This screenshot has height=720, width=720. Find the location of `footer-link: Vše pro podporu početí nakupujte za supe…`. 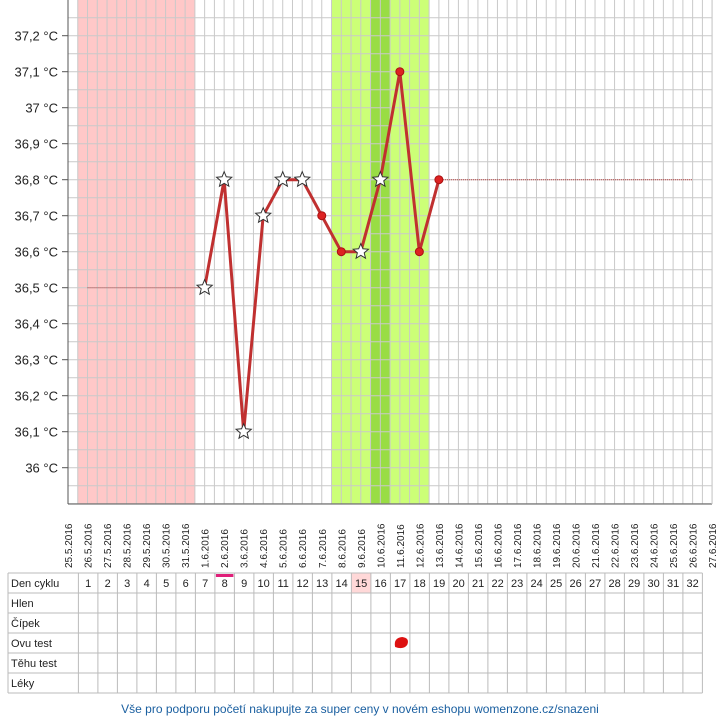

footer-link: Vše pro podporu početí nakupujte za supe… is located at coordinates (360, 709).